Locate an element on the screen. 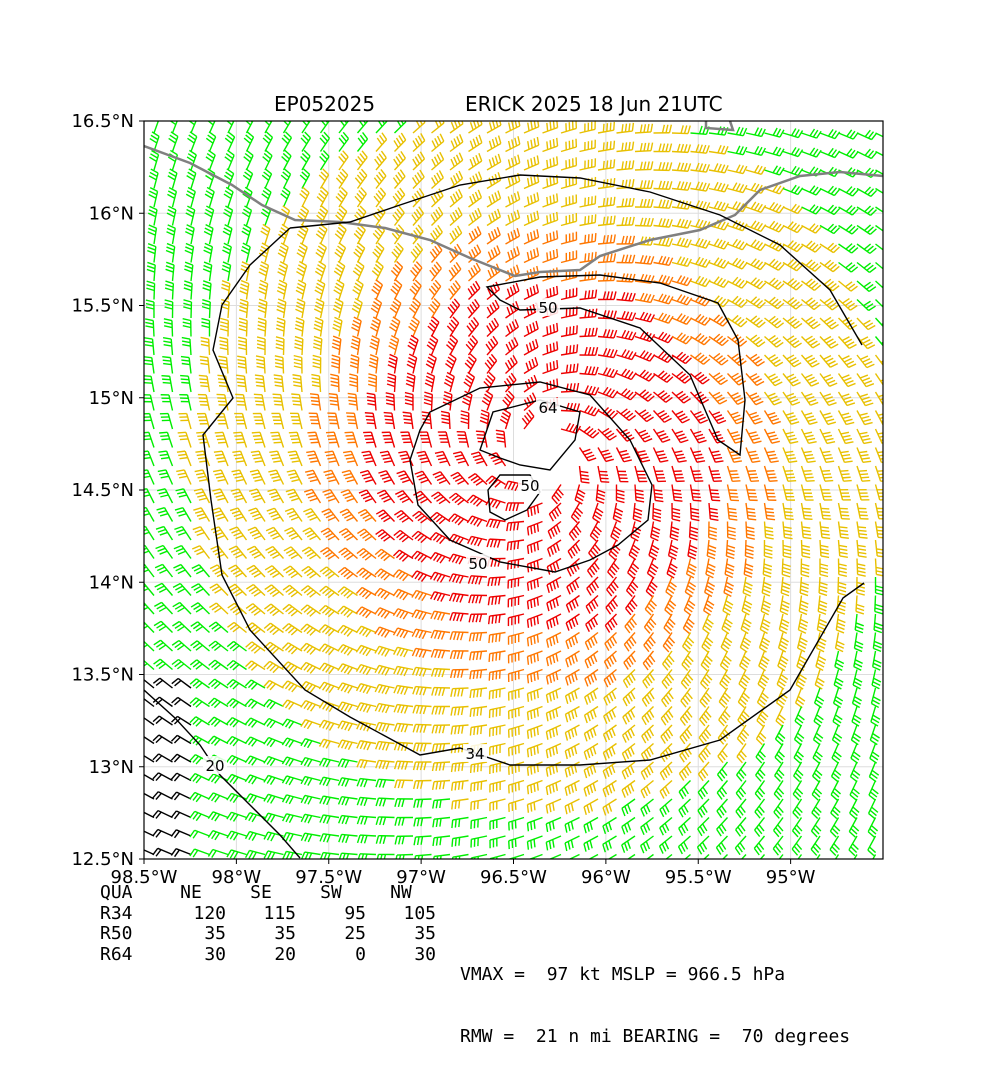  vmax-mslp-line: VMAX = 97 kt MSLP = 966.5 hPa is located at coordinates (655, 975).